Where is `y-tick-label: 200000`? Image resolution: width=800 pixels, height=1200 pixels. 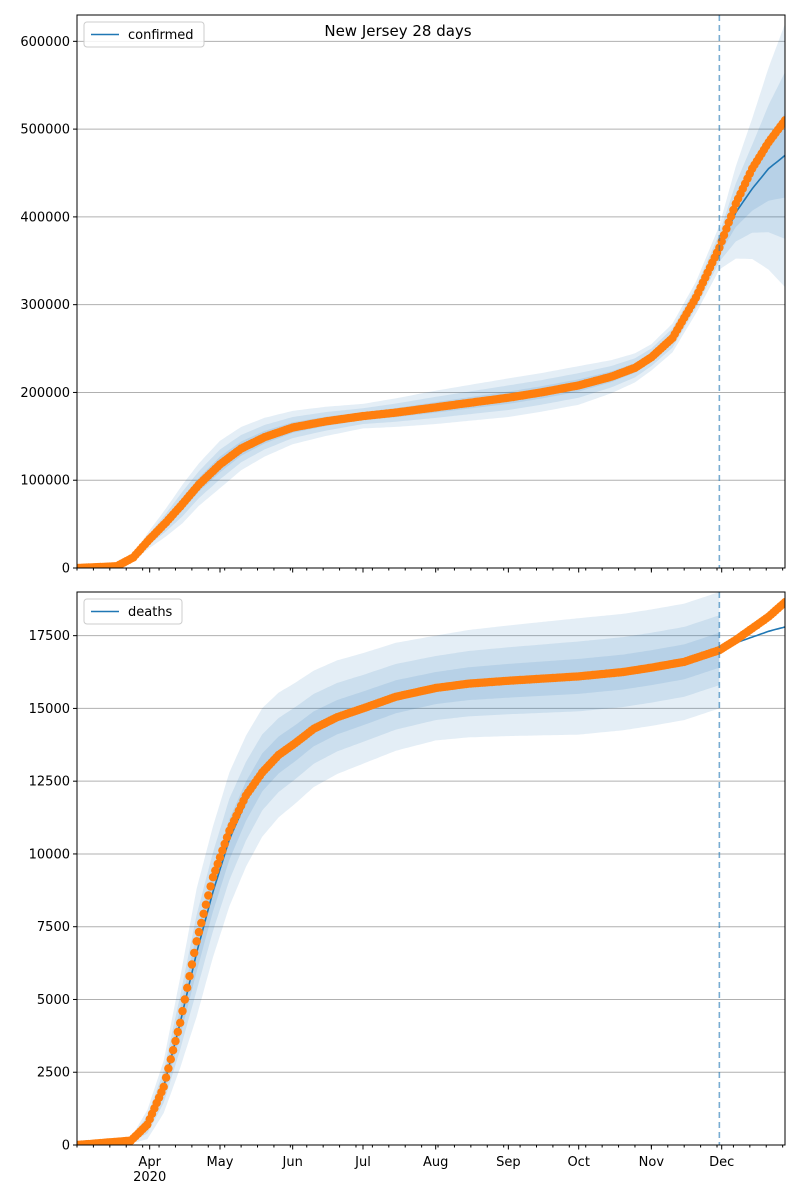
y-tick-label: 200000 is located at coordinates (45, 393).